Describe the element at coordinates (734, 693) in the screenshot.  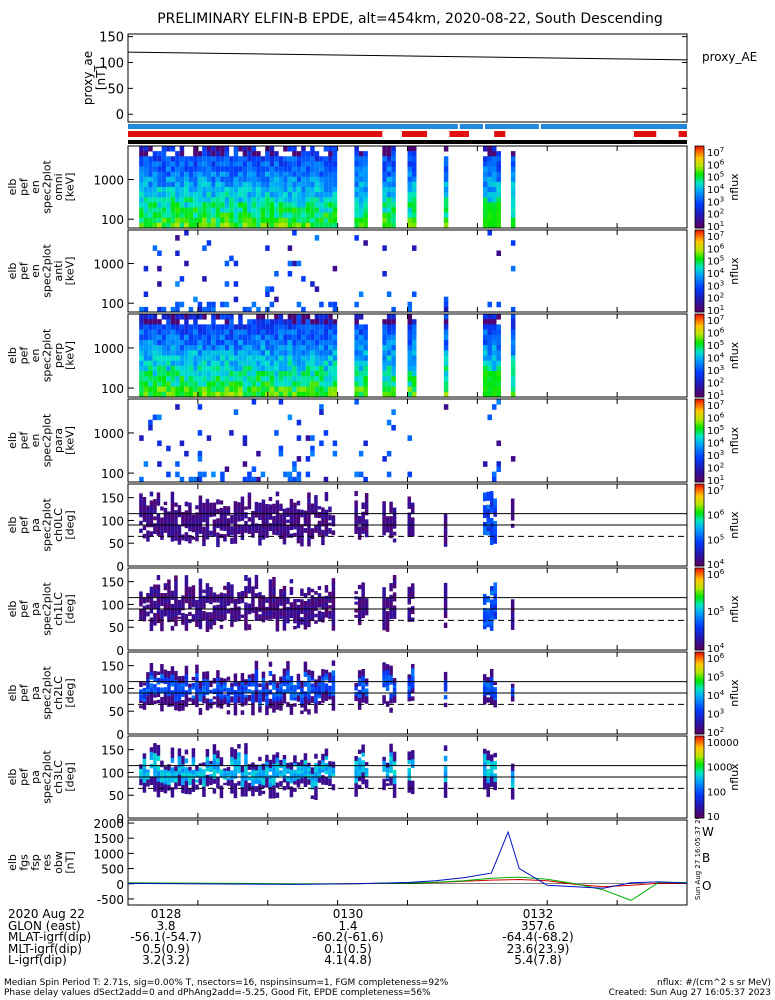
I see `pef_pa_ch2-colorbar-label: nflux` at that location.